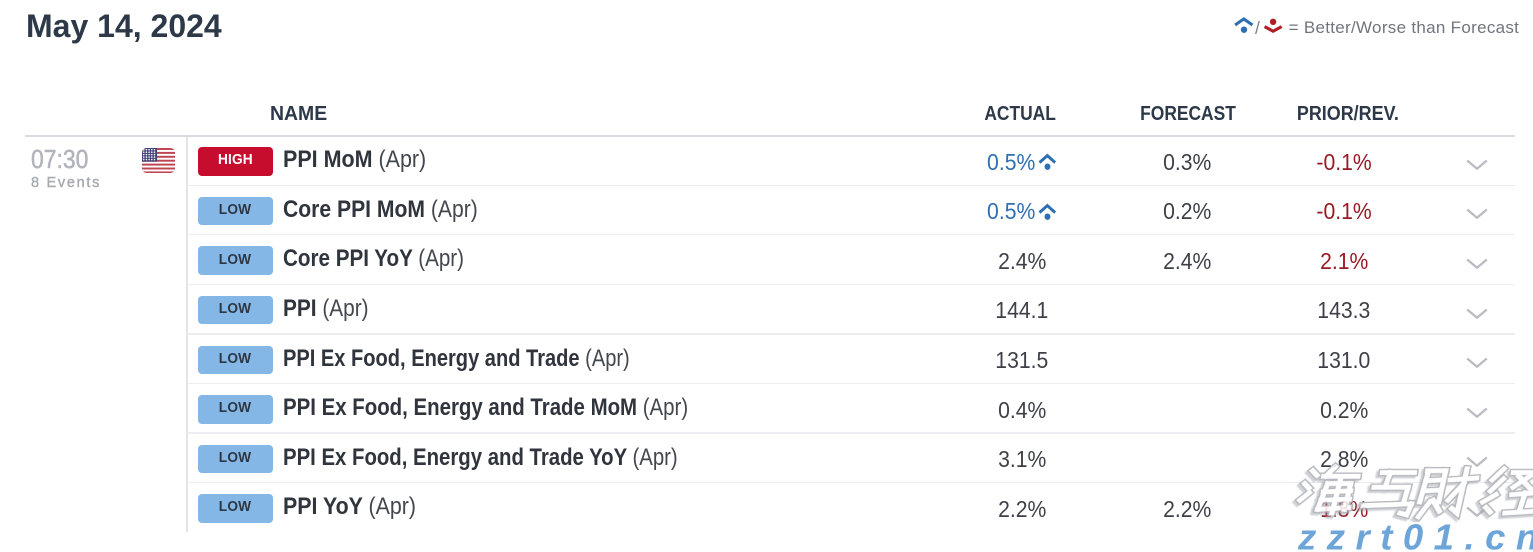  Describe the element at coordinates (1415, 534) in the screenshot. I see `svg-text: zzrt01.cn` at that location.